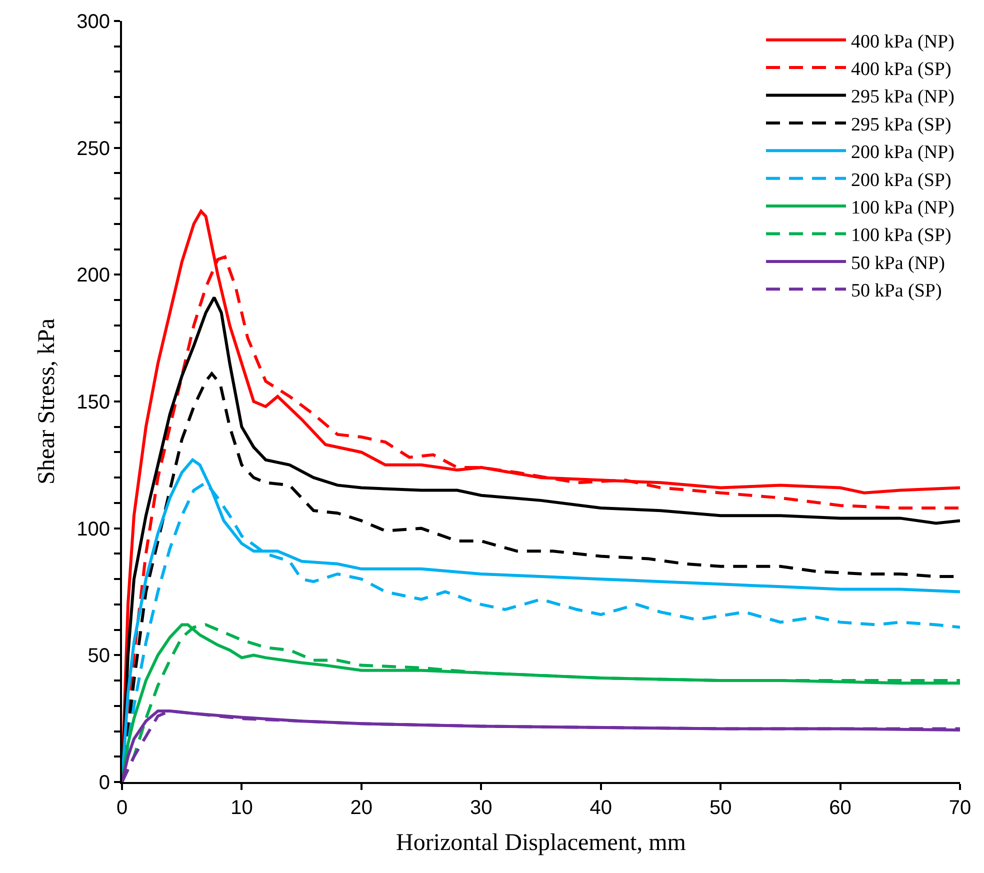 The width and height of the screenshot is (984, 873). What do you see at coordinates (481, 808) in the screenshot?
I see `x-tick-label: 30` at bounding box center [481, 808].